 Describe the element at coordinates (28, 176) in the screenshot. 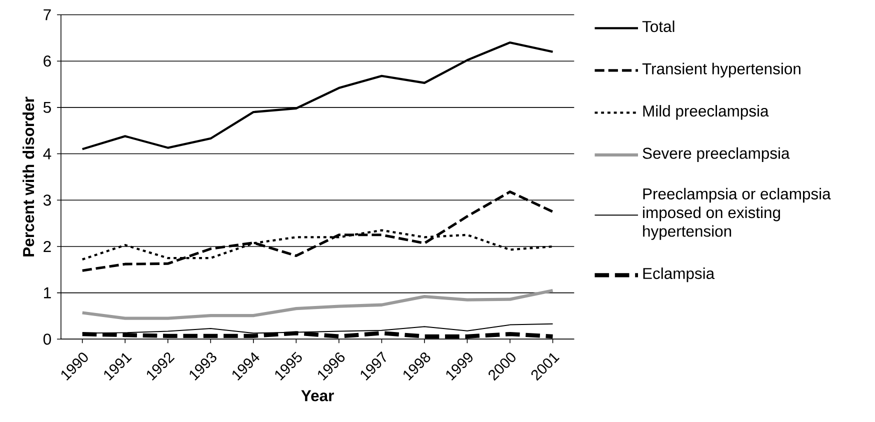

I see `y-axis-title: Percent with disorder` at that location.